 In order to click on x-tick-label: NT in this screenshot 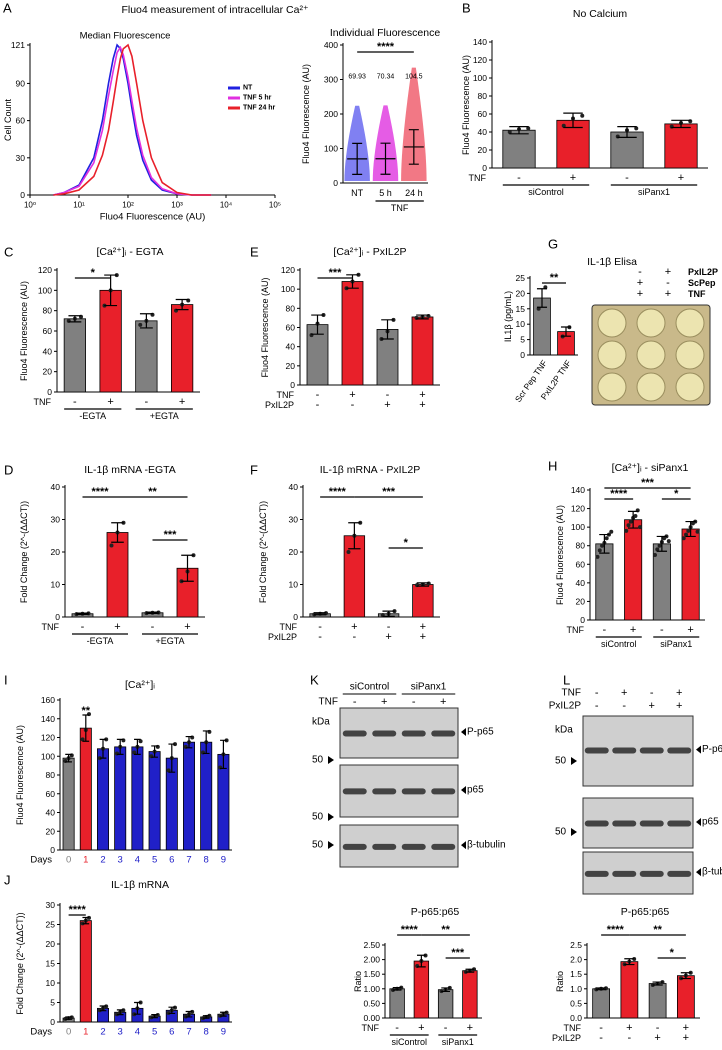, I will do `click(357, 193)`.